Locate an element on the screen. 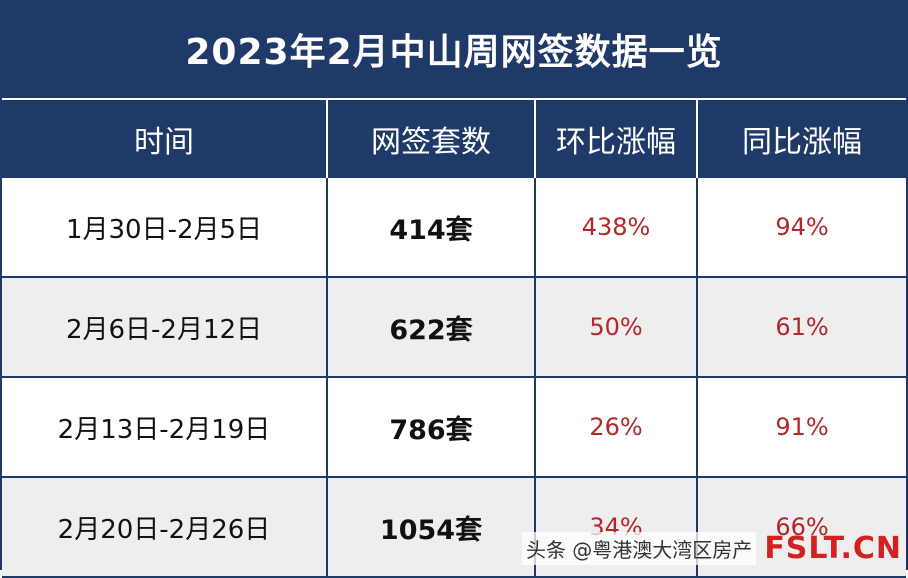 The image size is (908, 578). cell-mom: 438% is located at coordinates (617, 227).